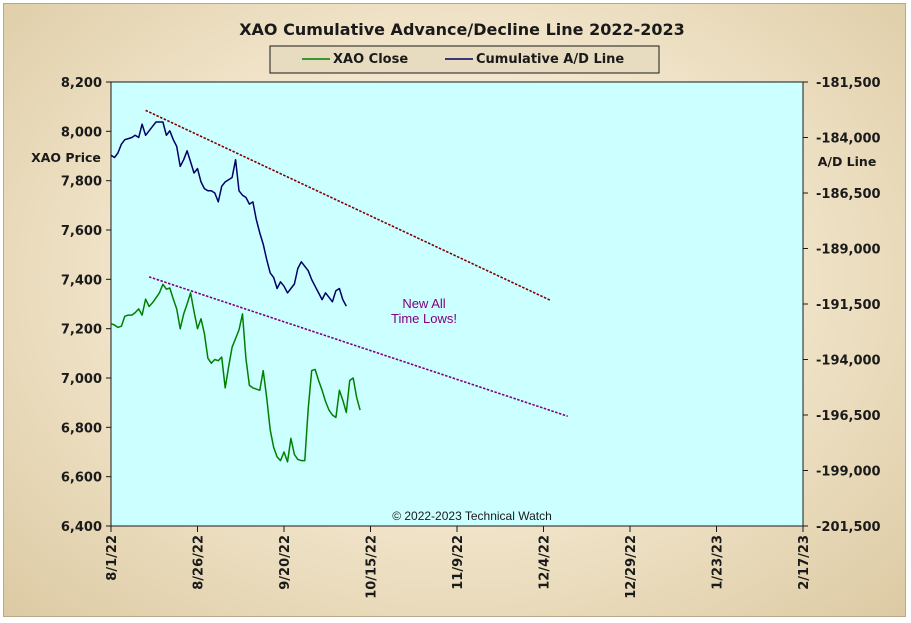  Describe the element at coordinates (848, 250) in the screenshot. I see `y-right-tick-label: -189,000` at that location.